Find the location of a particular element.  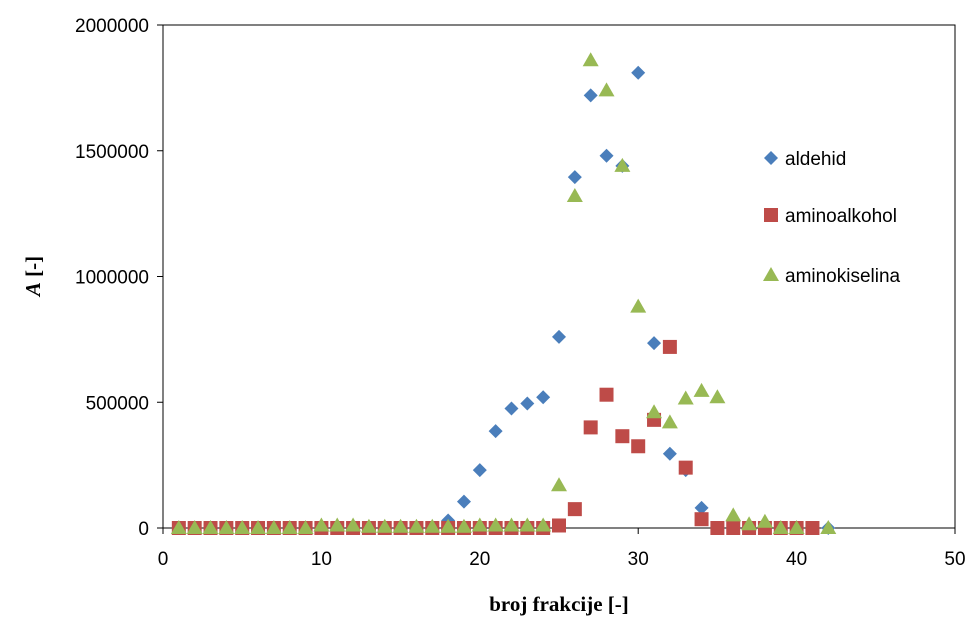

x-tick-label: 0 is located at coordinates (163, 559).